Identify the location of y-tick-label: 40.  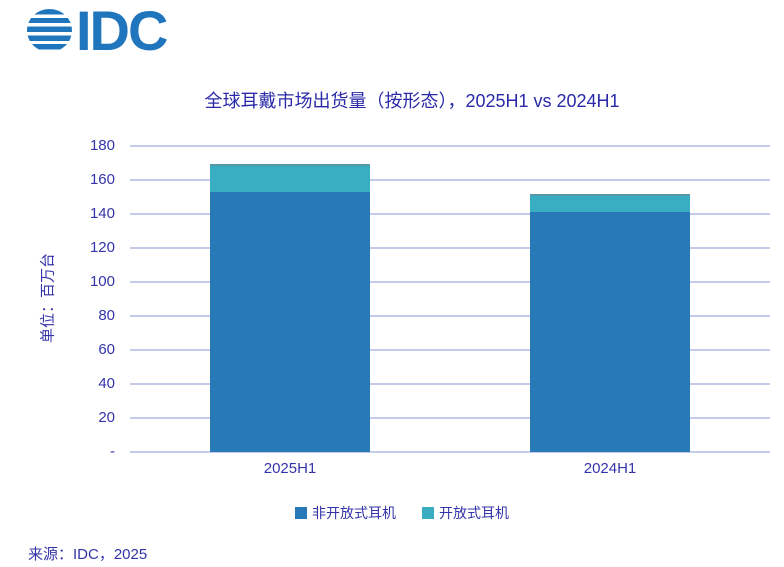
(106, 383).